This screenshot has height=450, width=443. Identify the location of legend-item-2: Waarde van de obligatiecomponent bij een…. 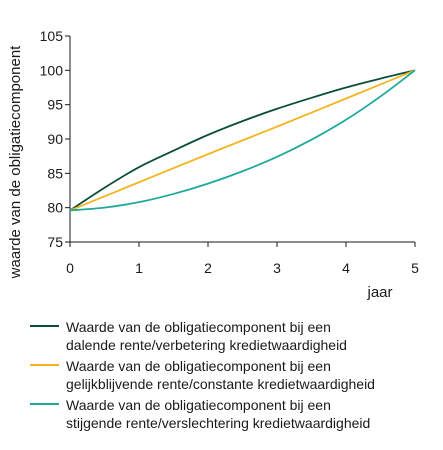
(235, 375).